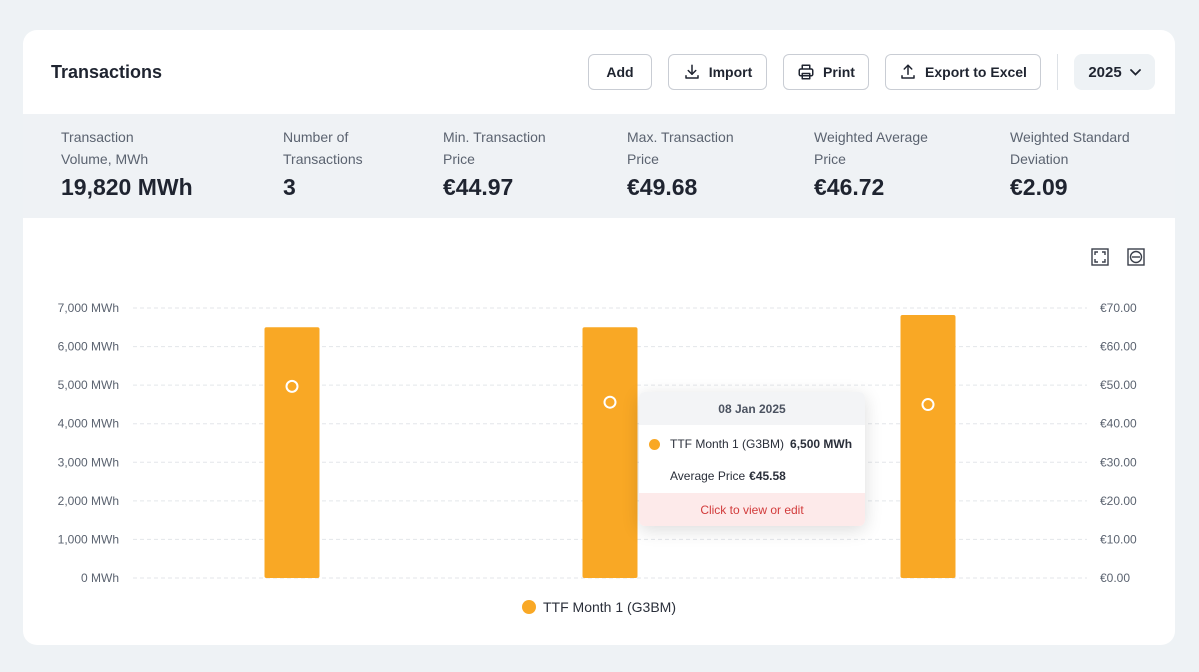 This screenshot has width=1199, height=672. I want to click on y-right-tick-label: €70.00, so click(1118, 308).